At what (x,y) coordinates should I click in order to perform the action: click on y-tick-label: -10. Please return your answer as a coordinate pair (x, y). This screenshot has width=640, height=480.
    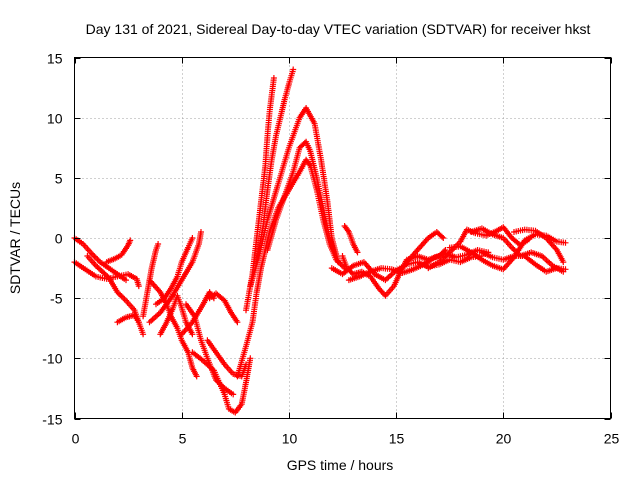
    Looking at the image, I should click on (52, 359).